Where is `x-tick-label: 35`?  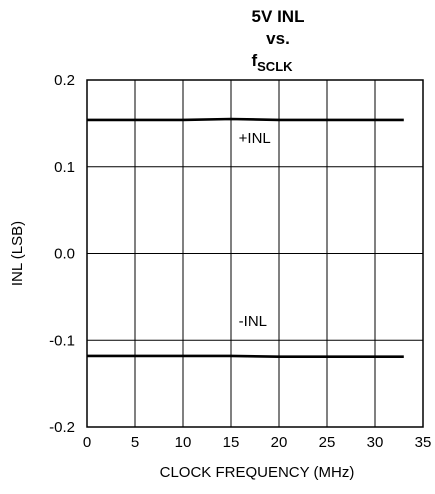 x-tick-label: 35 is located at coordinates (423, 442).